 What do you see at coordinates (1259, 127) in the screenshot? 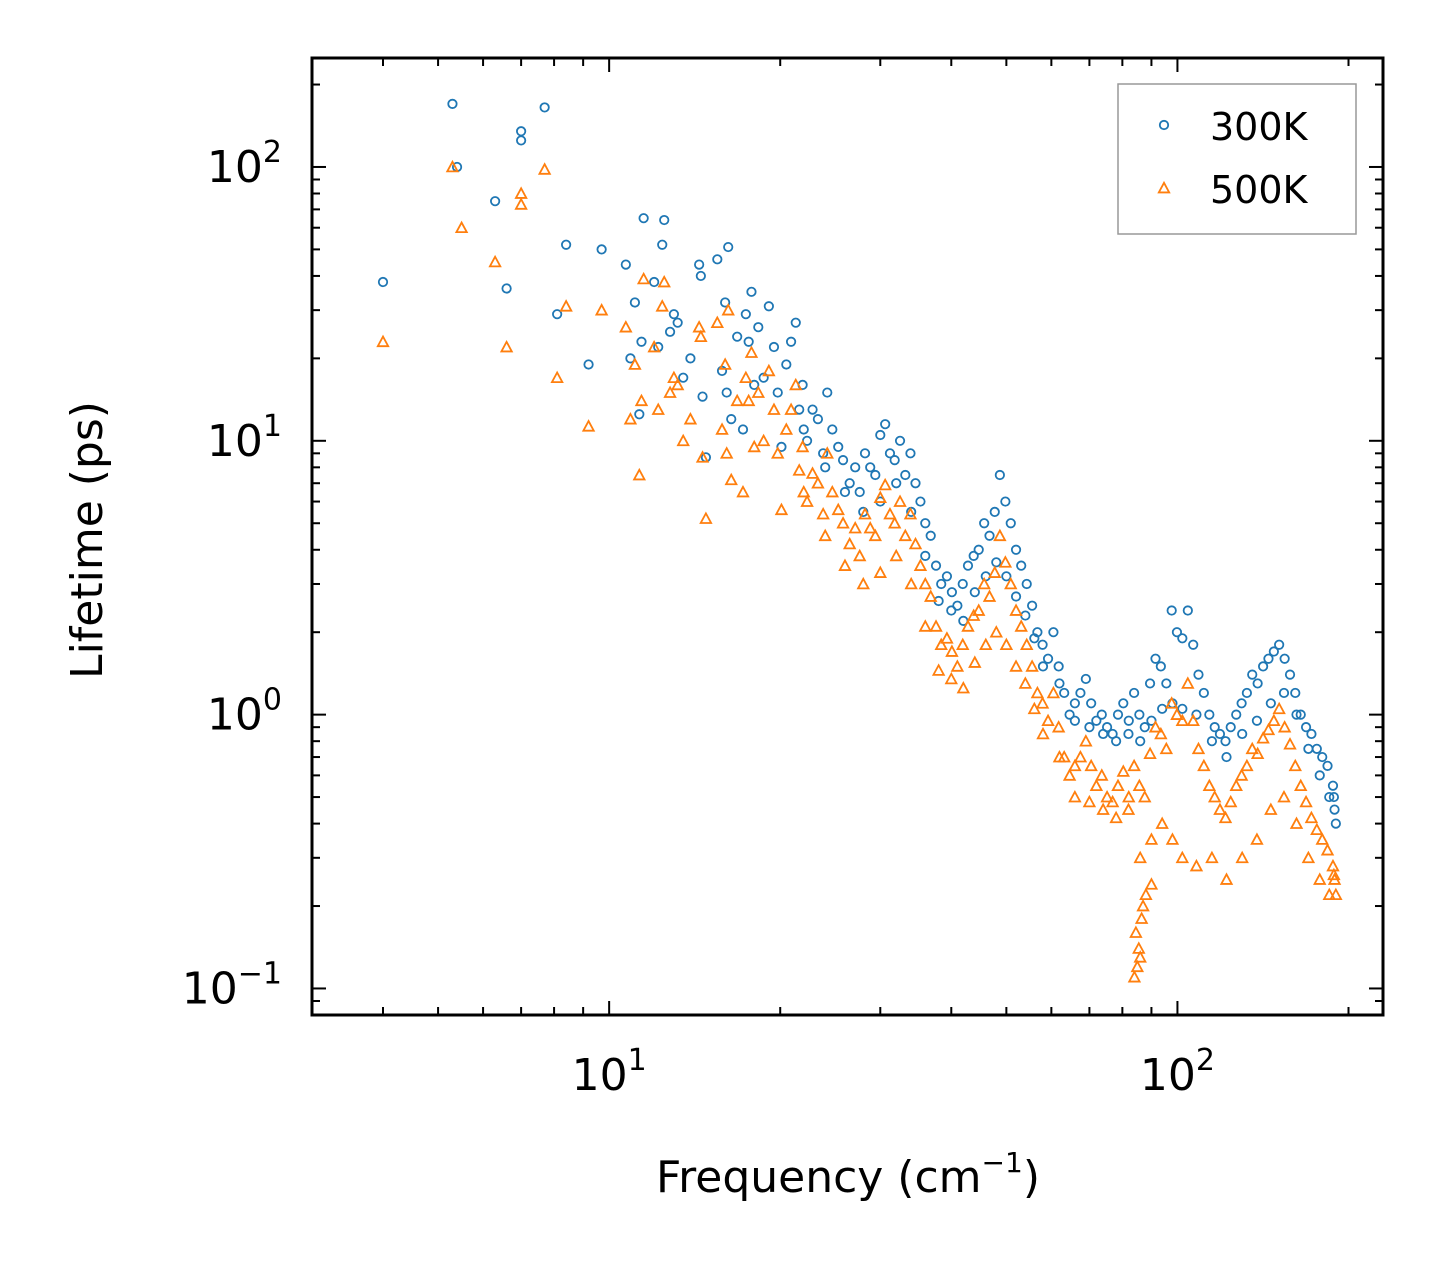
I see `legend-label-300k: 300K` at bounding box center [1259, 127].